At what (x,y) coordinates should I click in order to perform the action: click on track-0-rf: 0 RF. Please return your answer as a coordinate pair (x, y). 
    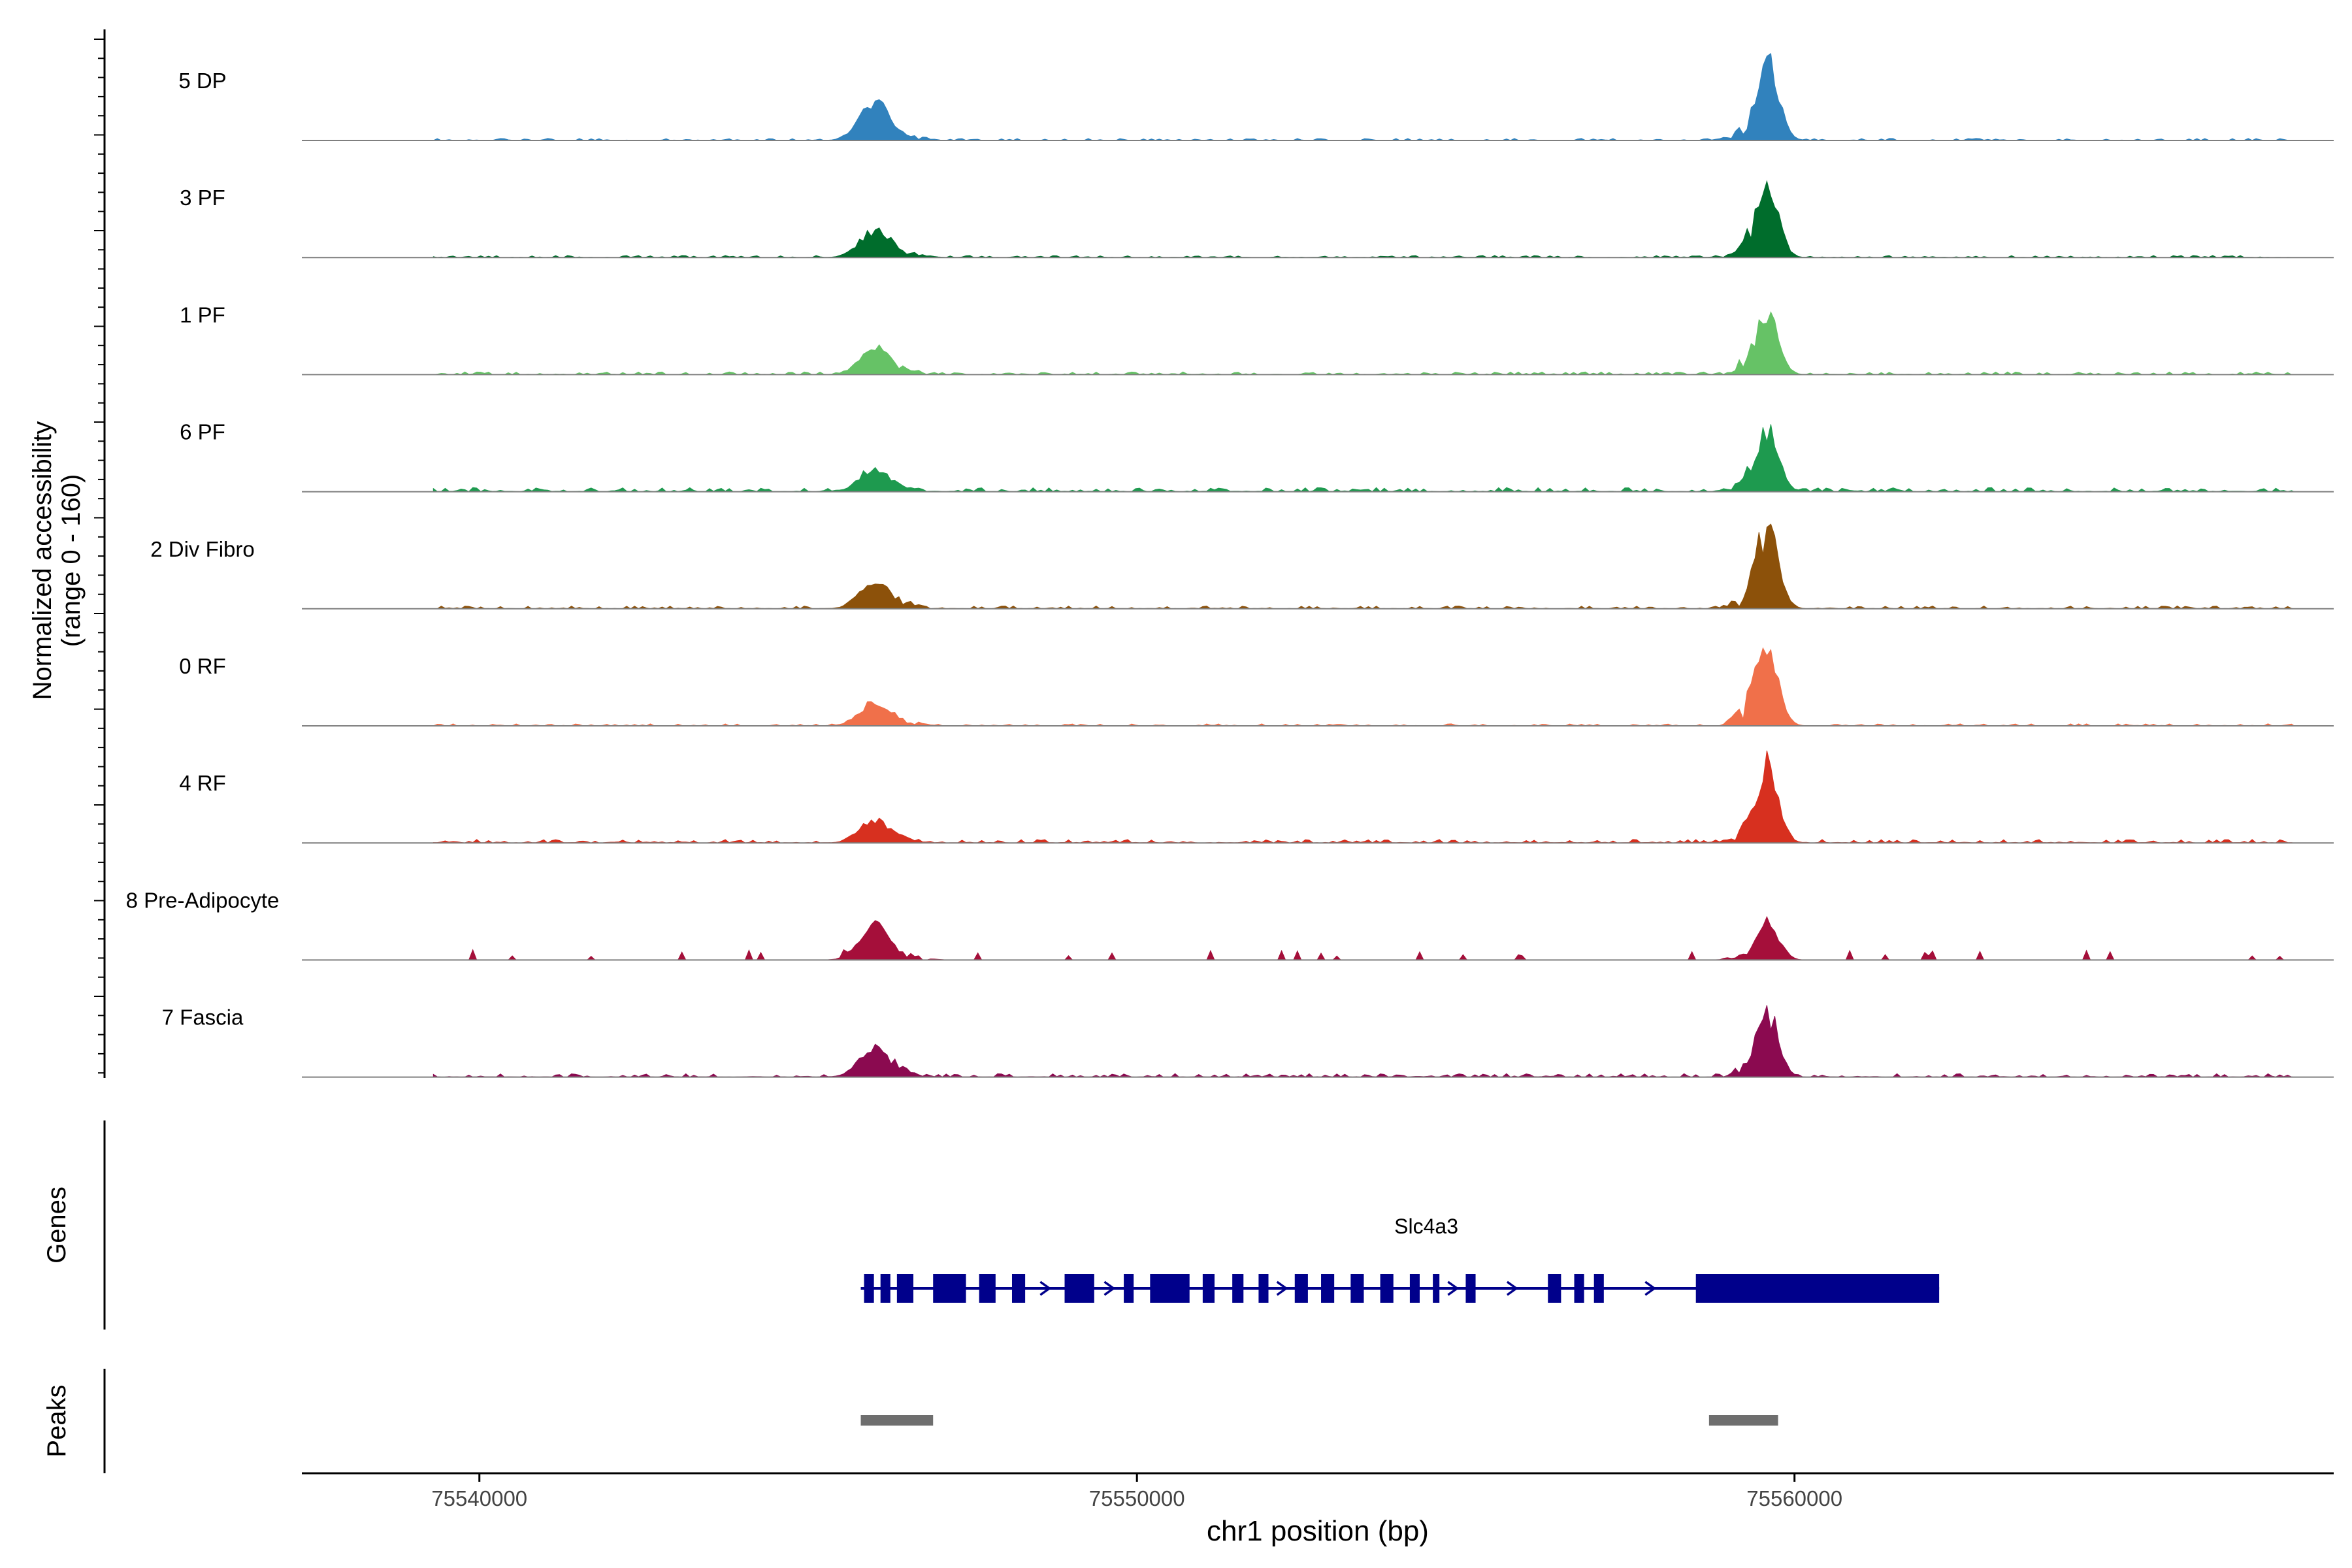
    Looking at the image, I should click on (1256, 687).